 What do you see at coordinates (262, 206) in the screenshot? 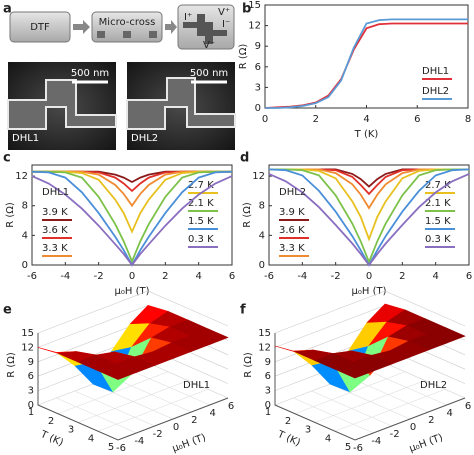
I see `y-tick-label: 8` at bounding box center [262, 206].